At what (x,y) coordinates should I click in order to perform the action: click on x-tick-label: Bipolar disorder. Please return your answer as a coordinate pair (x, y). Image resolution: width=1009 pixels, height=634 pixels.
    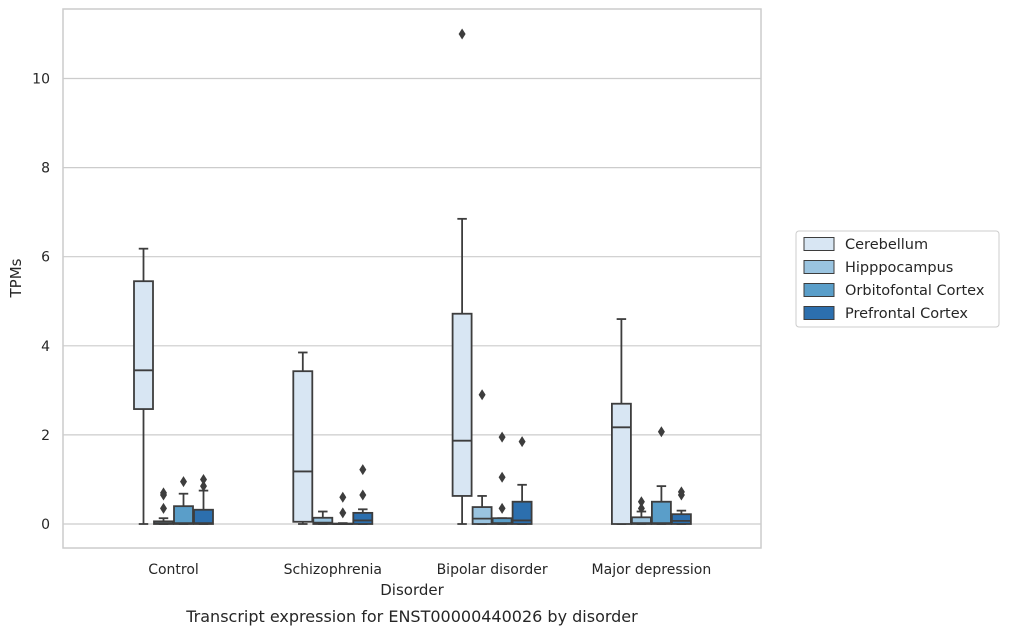
    Looking at the image, I should click on (492, 570).